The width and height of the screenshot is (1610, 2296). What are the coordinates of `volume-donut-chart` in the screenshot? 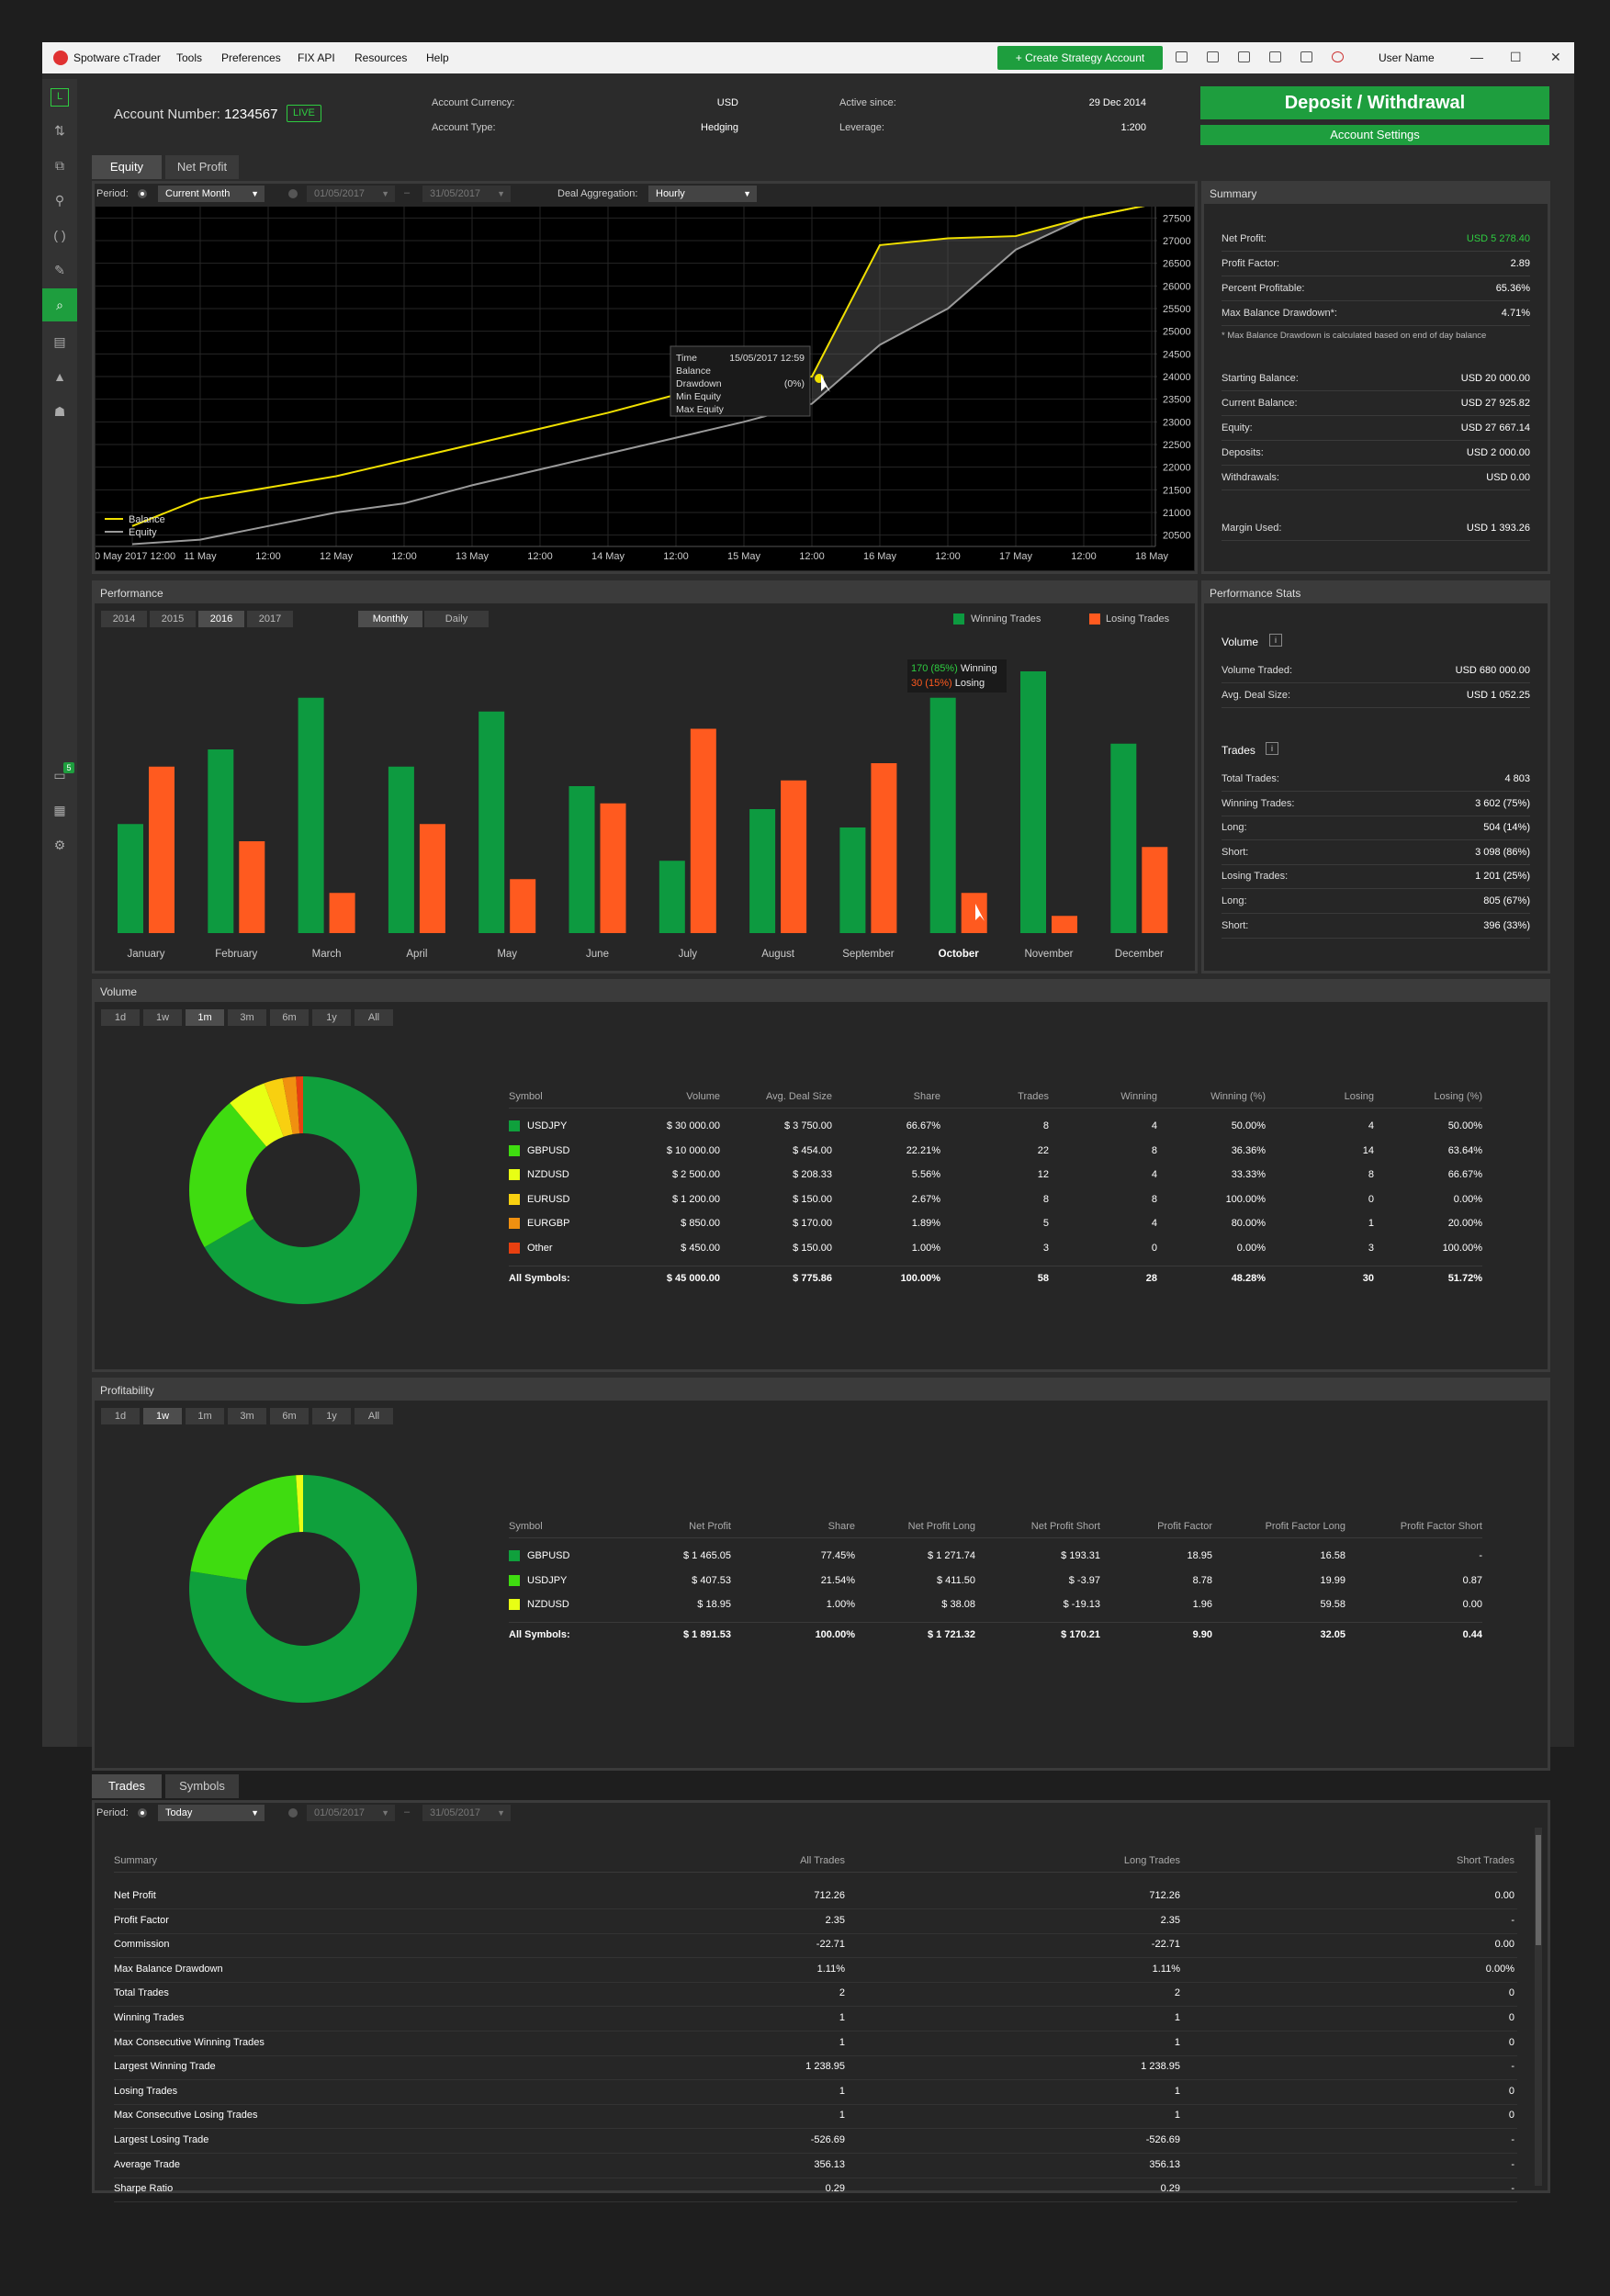 It's located at (303, 1190).